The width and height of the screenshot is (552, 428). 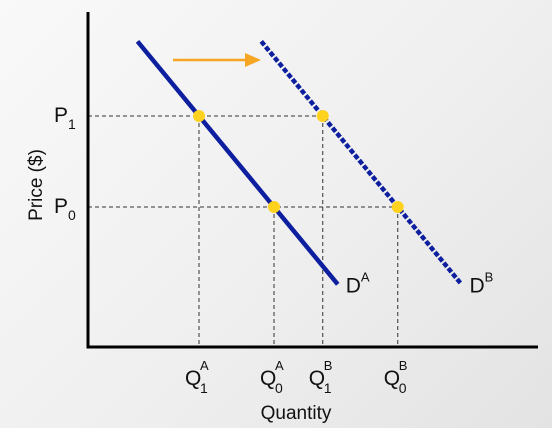 I want to click on quantity-tick-label-Q0B: Q, so click(x=392, y=378).